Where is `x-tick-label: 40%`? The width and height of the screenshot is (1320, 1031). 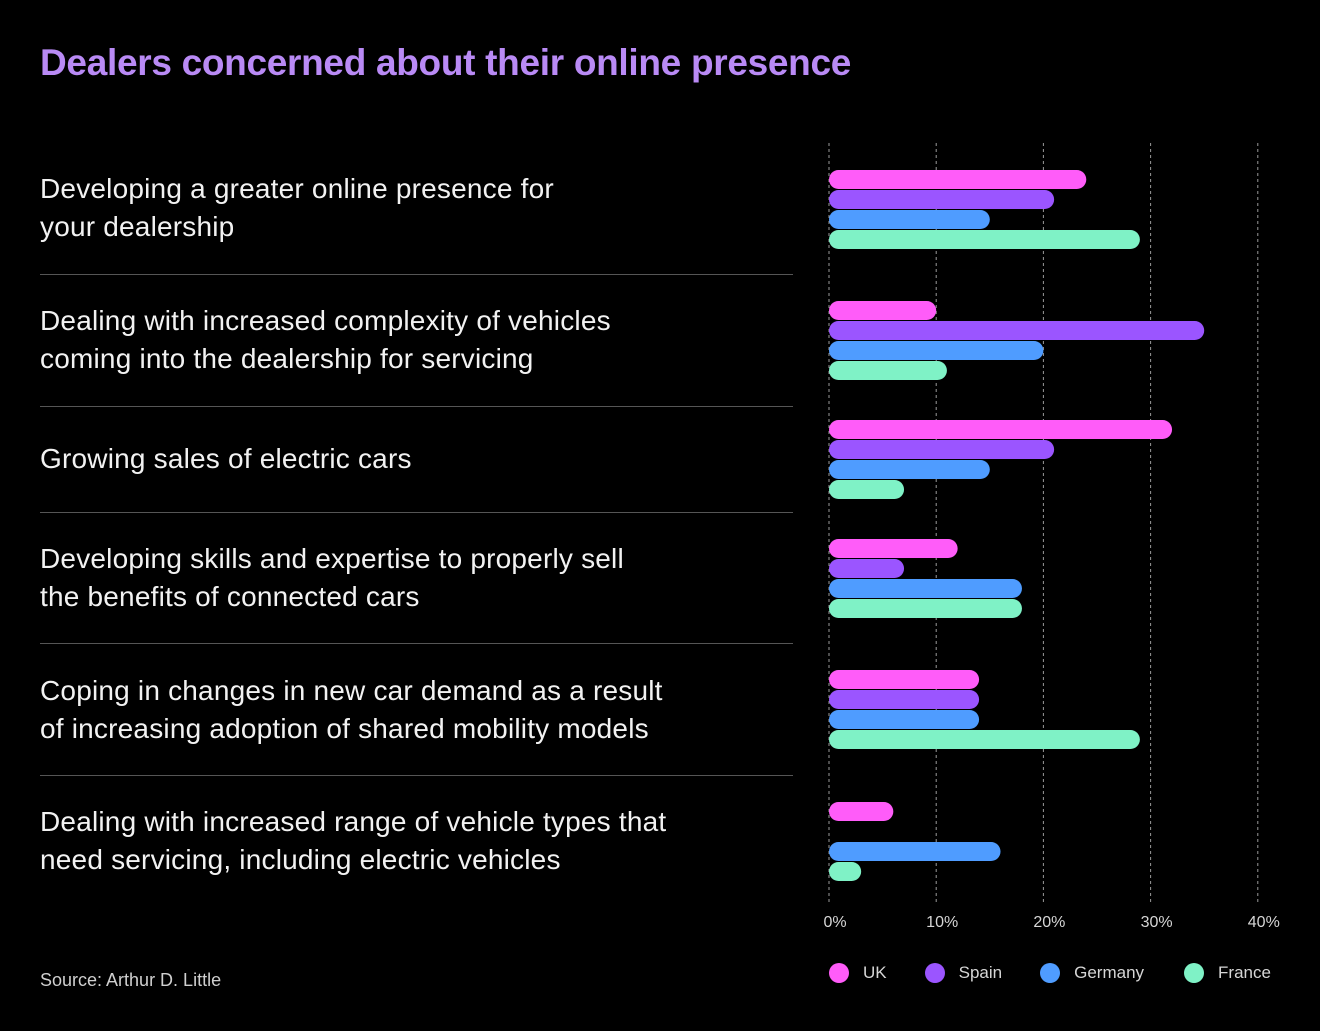
x-tick-label: 40% is located at coordinates (1264, 922).